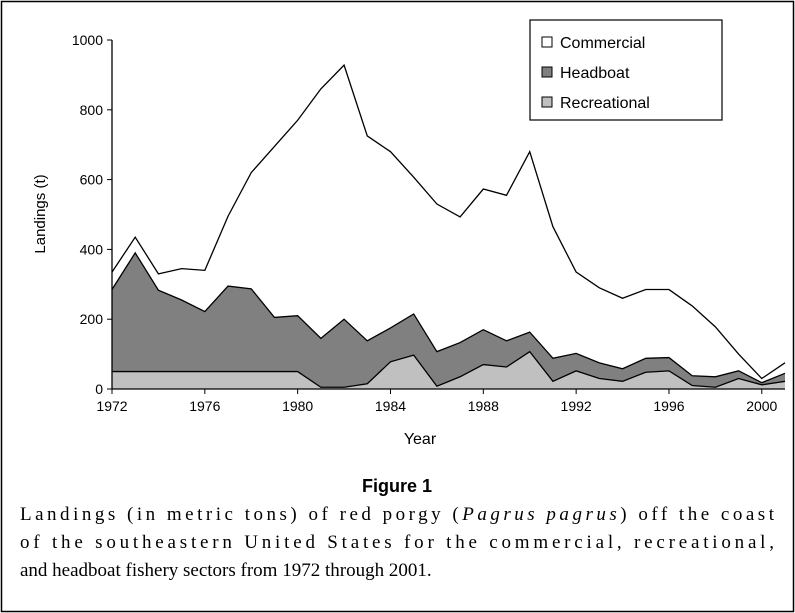  Describe the element at coordinates (40, 213) in the screenshot. I see `y-axis-label: Landings (t)` at that location.